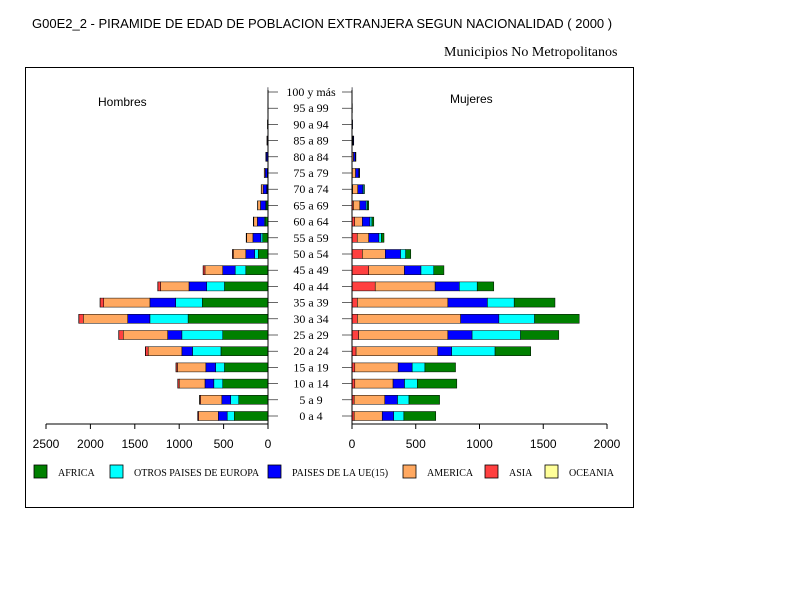 Image resolution: width=800 pixels, height=600 pixels. I want to click on bar-hombres-10-a-14-s3, so click(192, 383).